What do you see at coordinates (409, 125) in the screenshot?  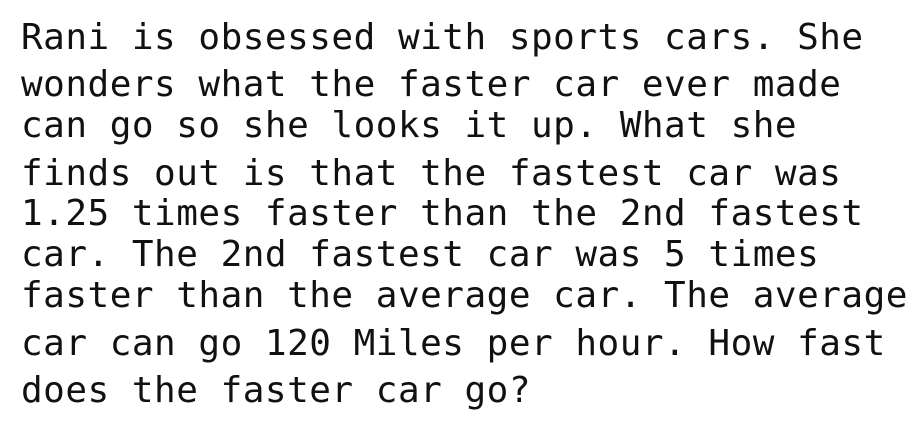 I see `problem-line: can go so she looks it up. What she` at bounding box center [409, 125].